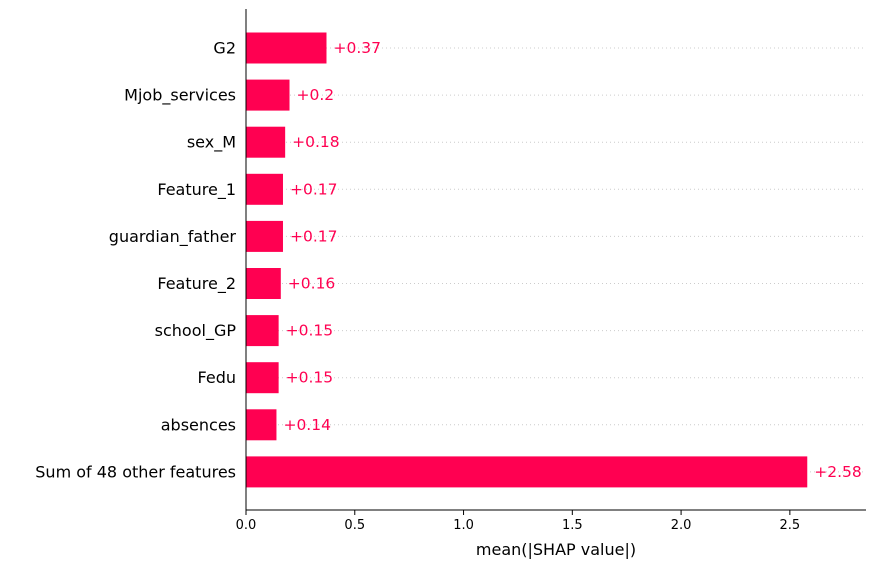 The width and height of the screenshot is (875, 568). Describe the element at coordinates (463, 525) in the screenshot. I see `x-tick-label: 1.0` at that location.